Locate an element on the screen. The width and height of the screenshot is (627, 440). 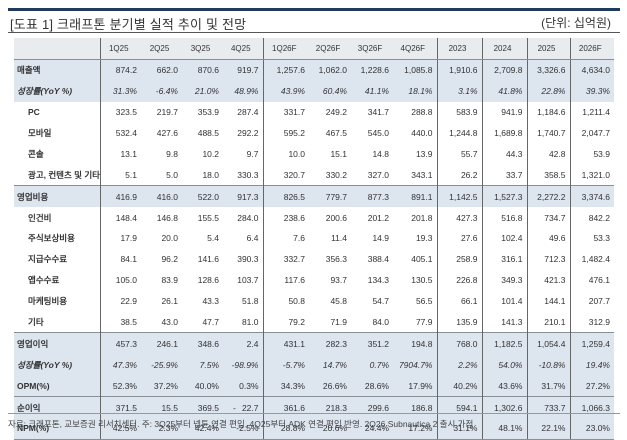
cell-2026f: 1,321.0 is located at coordinates (591, 175).